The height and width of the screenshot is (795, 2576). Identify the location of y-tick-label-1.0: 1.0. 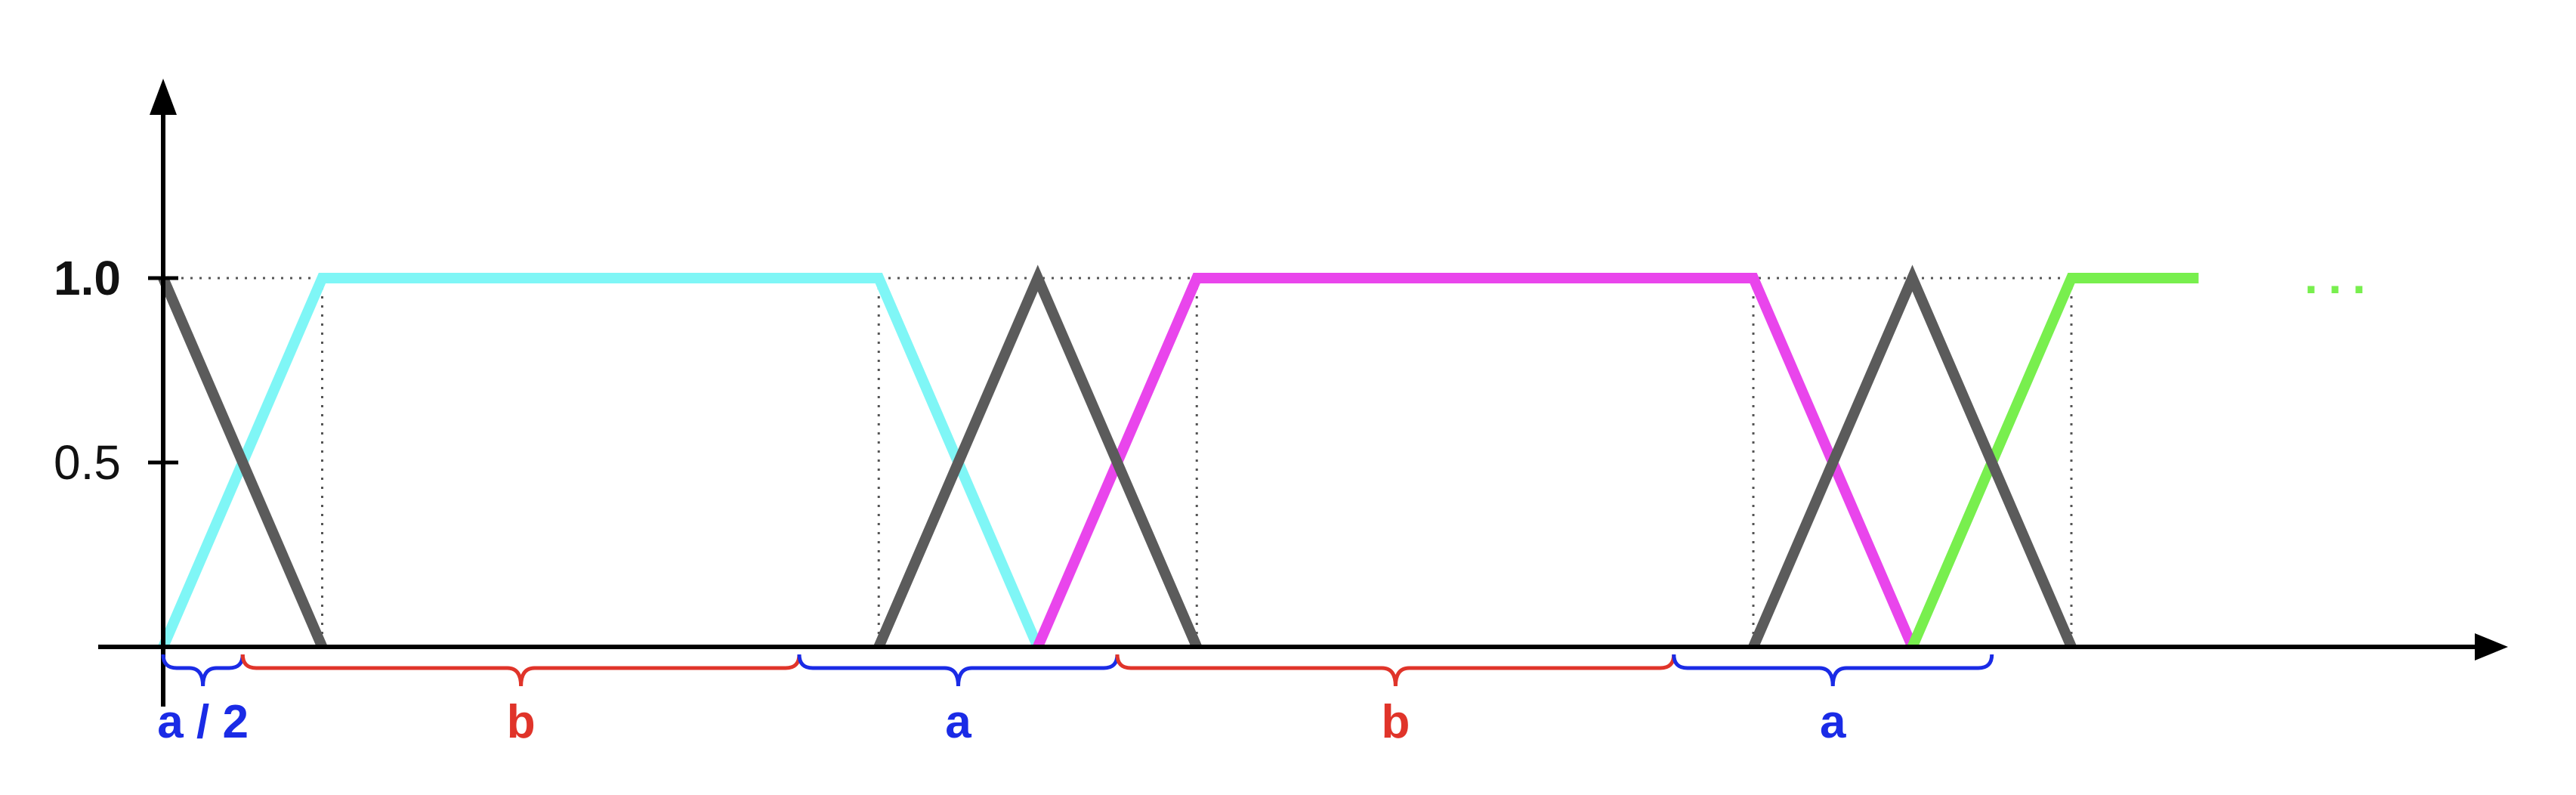
(87, 278).